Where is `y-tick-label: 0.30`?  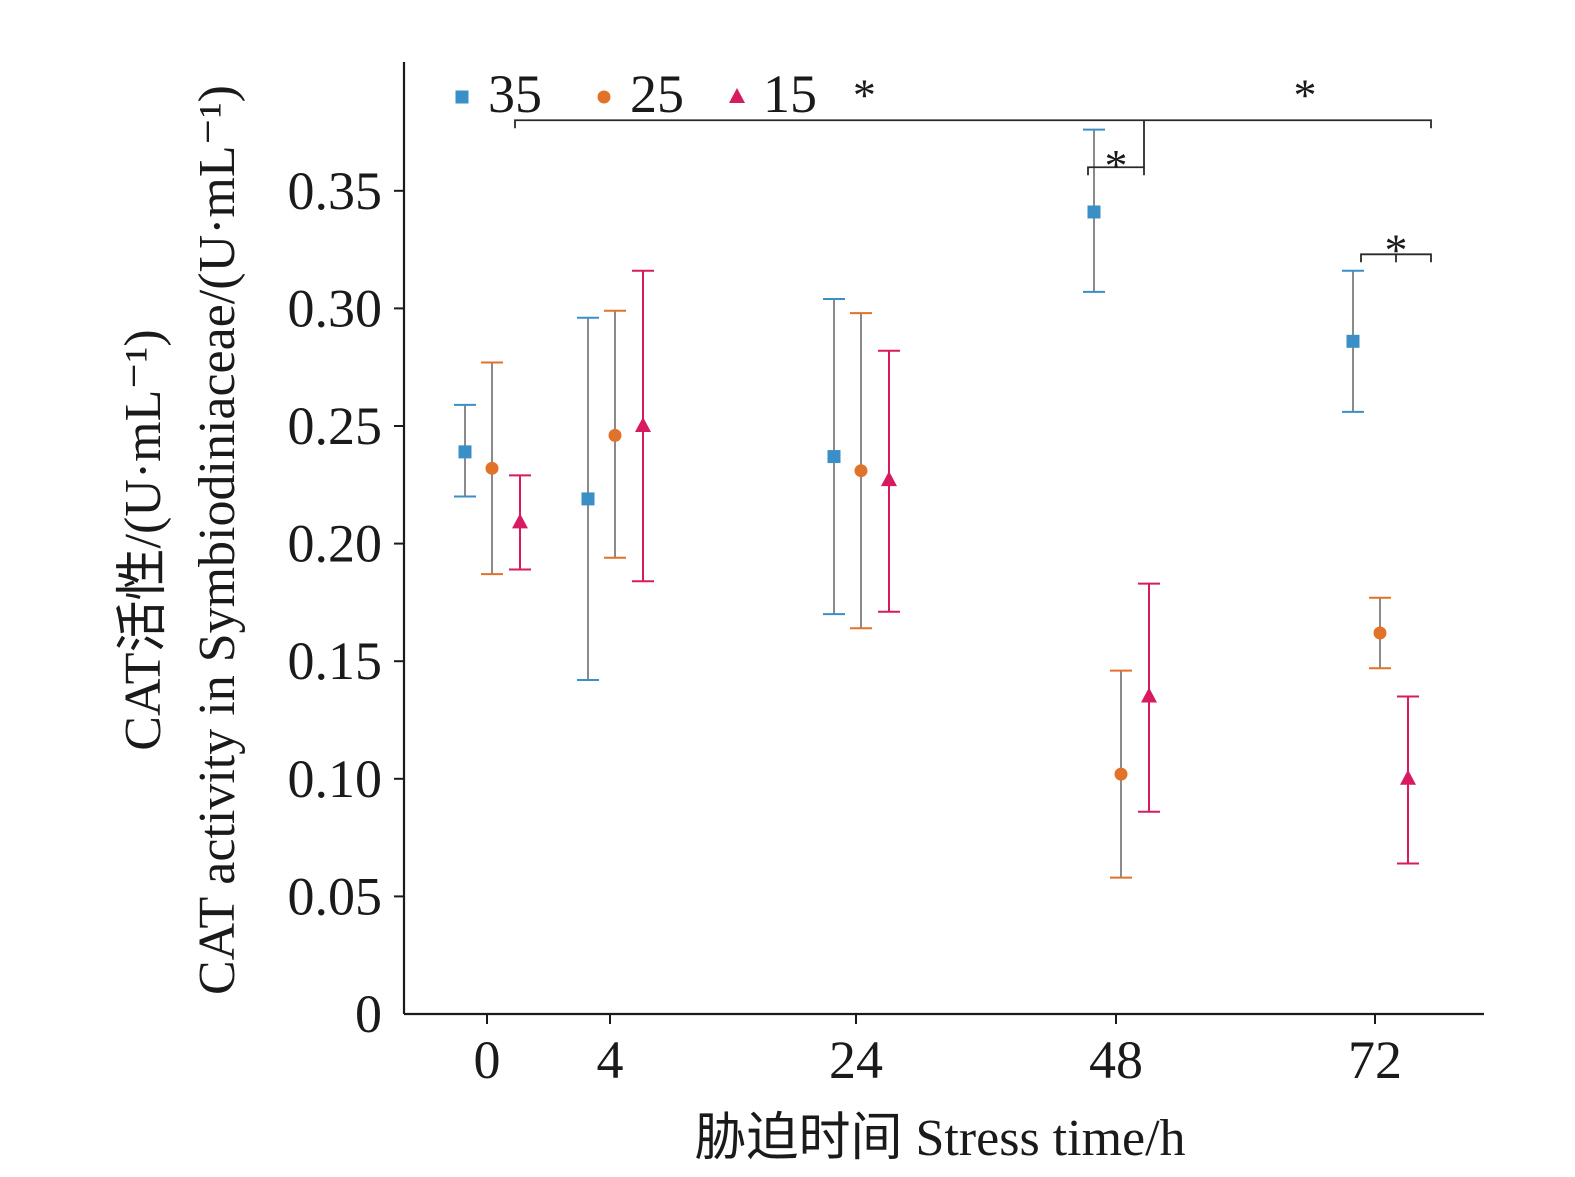 y-tick-label: 0.30 is located at coordinates (335, 308).